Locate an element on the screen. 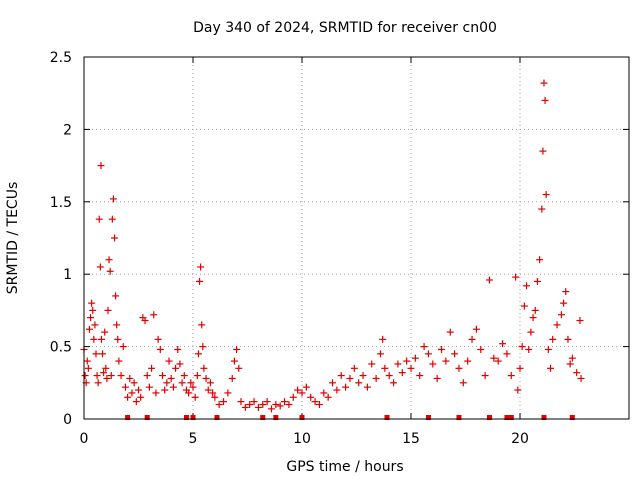 Image resolution: width=640 pixels, height=480 pixels. x-tick-label: 5 is located at coordinates (193, 439).